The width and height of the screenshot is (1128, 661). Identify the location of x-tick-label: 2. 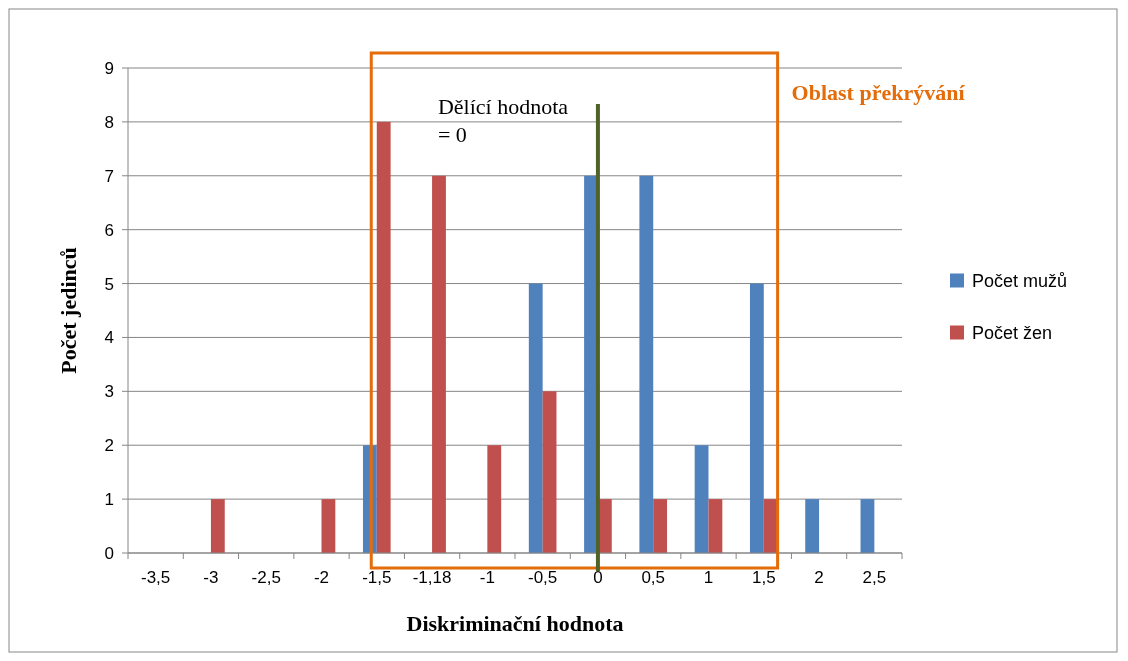
(819, 577).